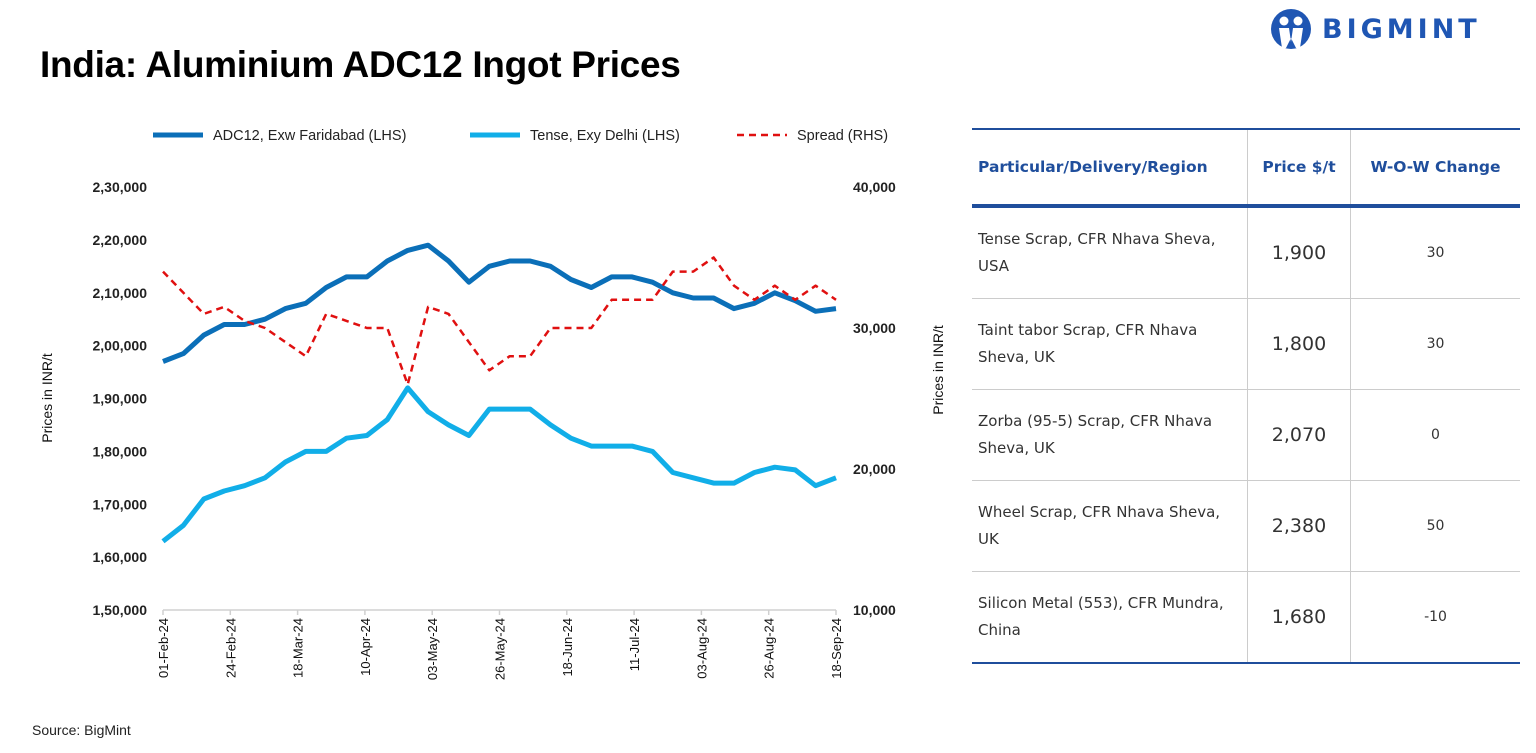  I want to click on cell-item: Zorba (95-5) Scrap, CFR Nhava Sheva, UK, so click(1110, 435).